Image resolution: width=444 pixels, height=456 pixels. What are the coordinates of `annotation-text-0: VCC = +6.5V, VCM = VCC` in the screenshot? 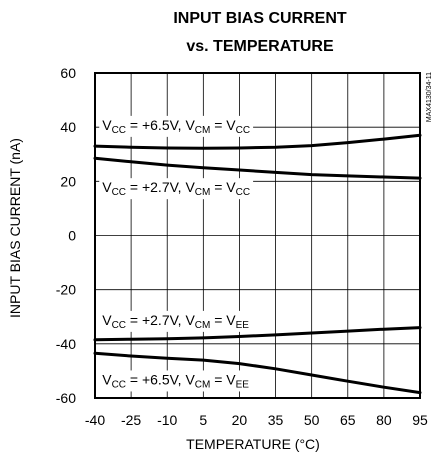 It's located at (176, 126).